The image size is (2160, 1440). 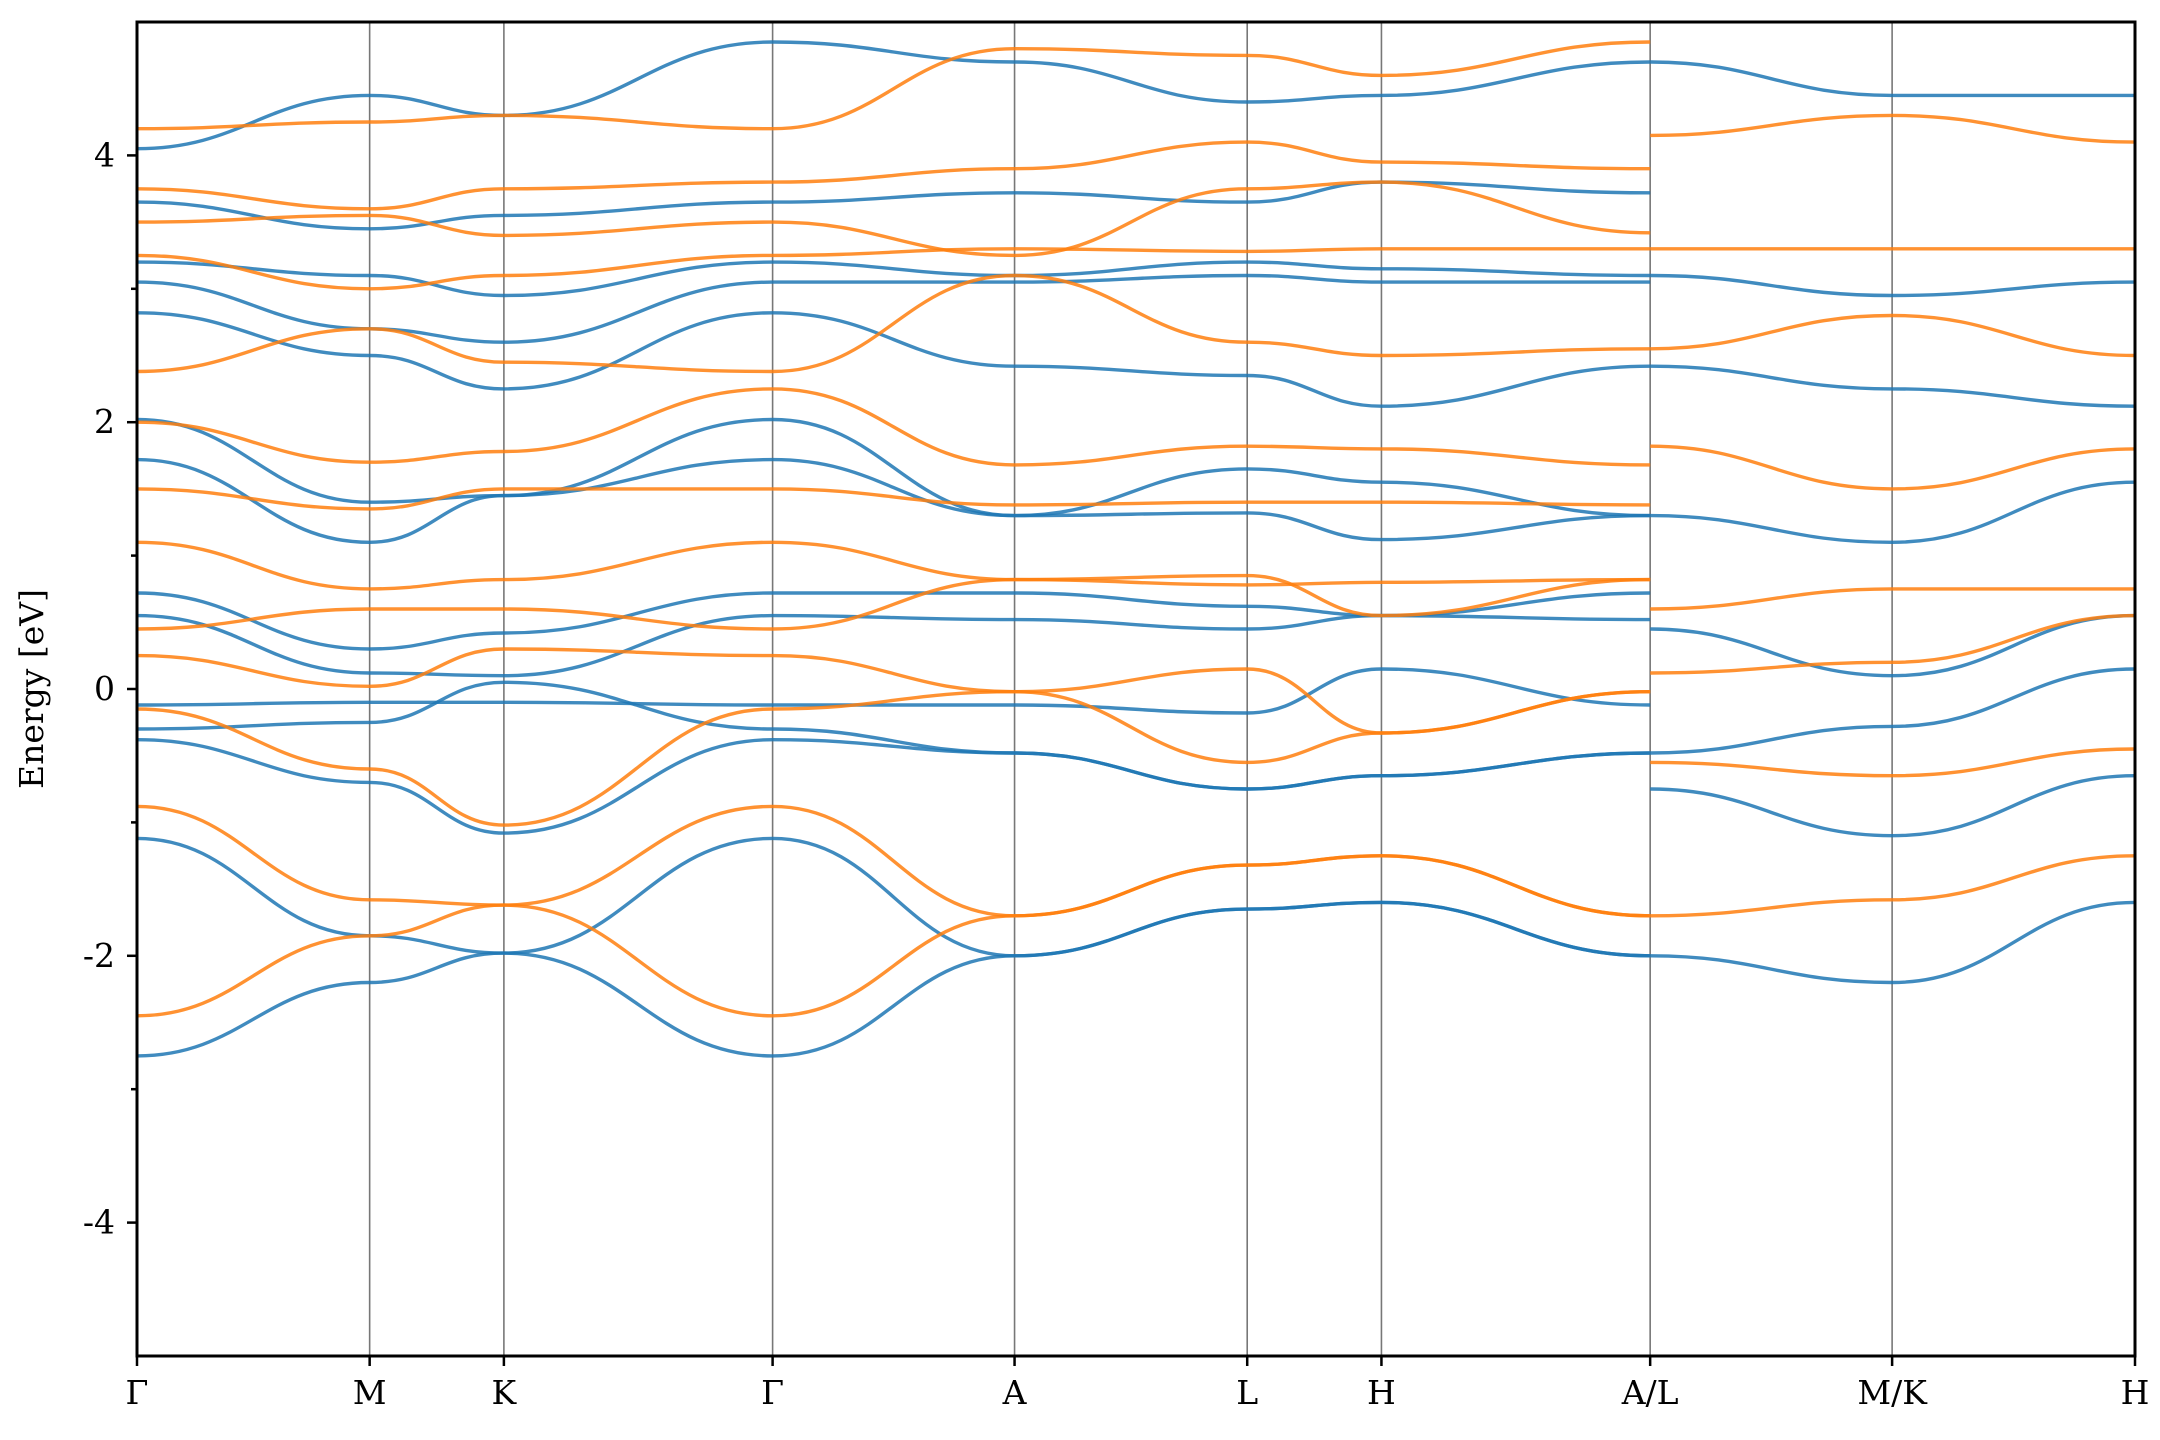 What do you see at coordinates (1247, 1392) in the screenshot?
I see `x-tick-label: L` at bounding box center [1247, 1392].